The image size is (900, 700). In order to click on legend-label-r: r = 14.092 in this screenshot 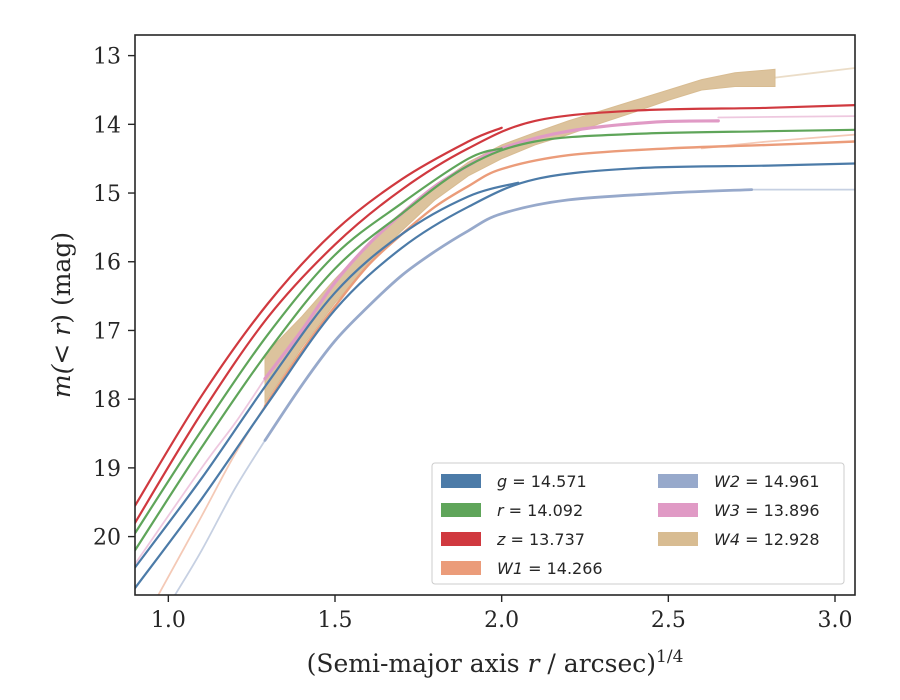, I will do `click(540, 510)`.